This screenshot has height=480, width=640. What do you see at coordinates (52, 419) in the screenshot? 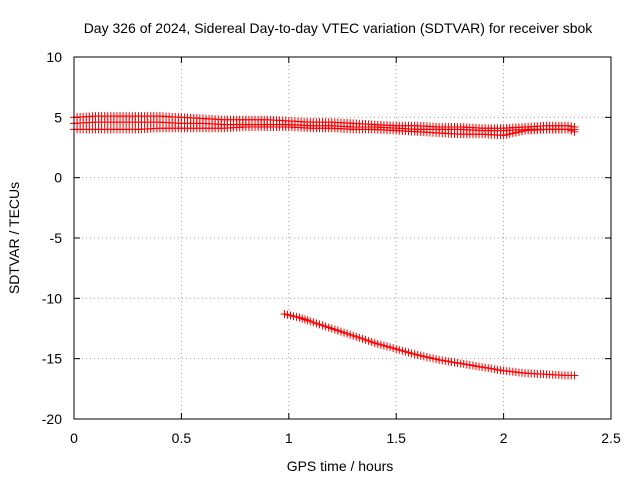
I see `y-tick-label: -20` at bounding box center [52, 419].